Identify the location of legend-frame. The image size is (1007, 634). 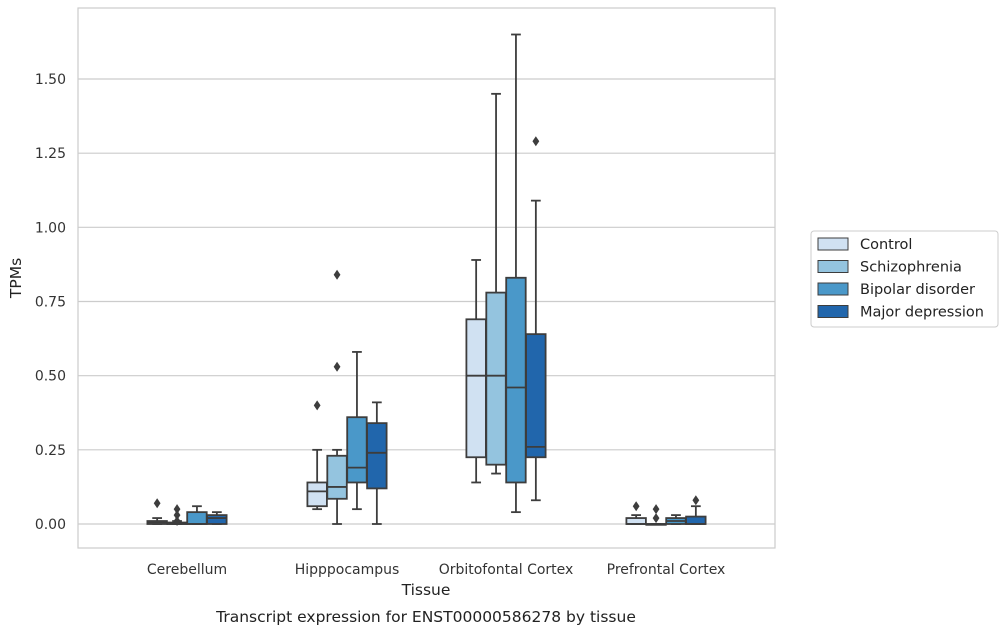
(904, 279).